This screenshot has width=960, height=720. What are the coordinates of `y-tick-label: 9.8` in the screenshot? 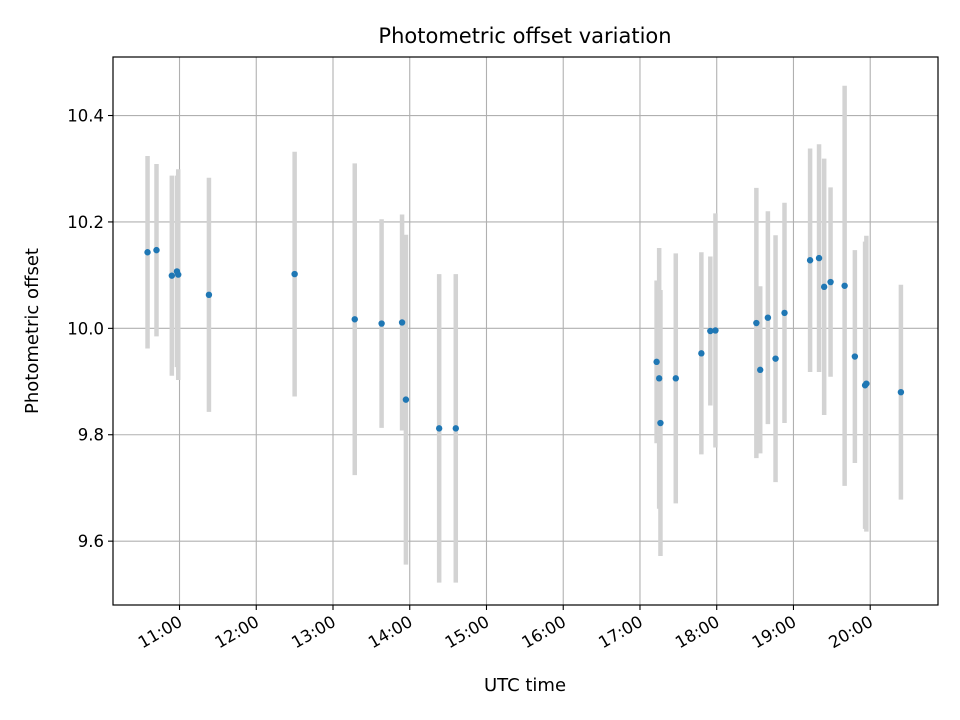 It's located at (91, 435).